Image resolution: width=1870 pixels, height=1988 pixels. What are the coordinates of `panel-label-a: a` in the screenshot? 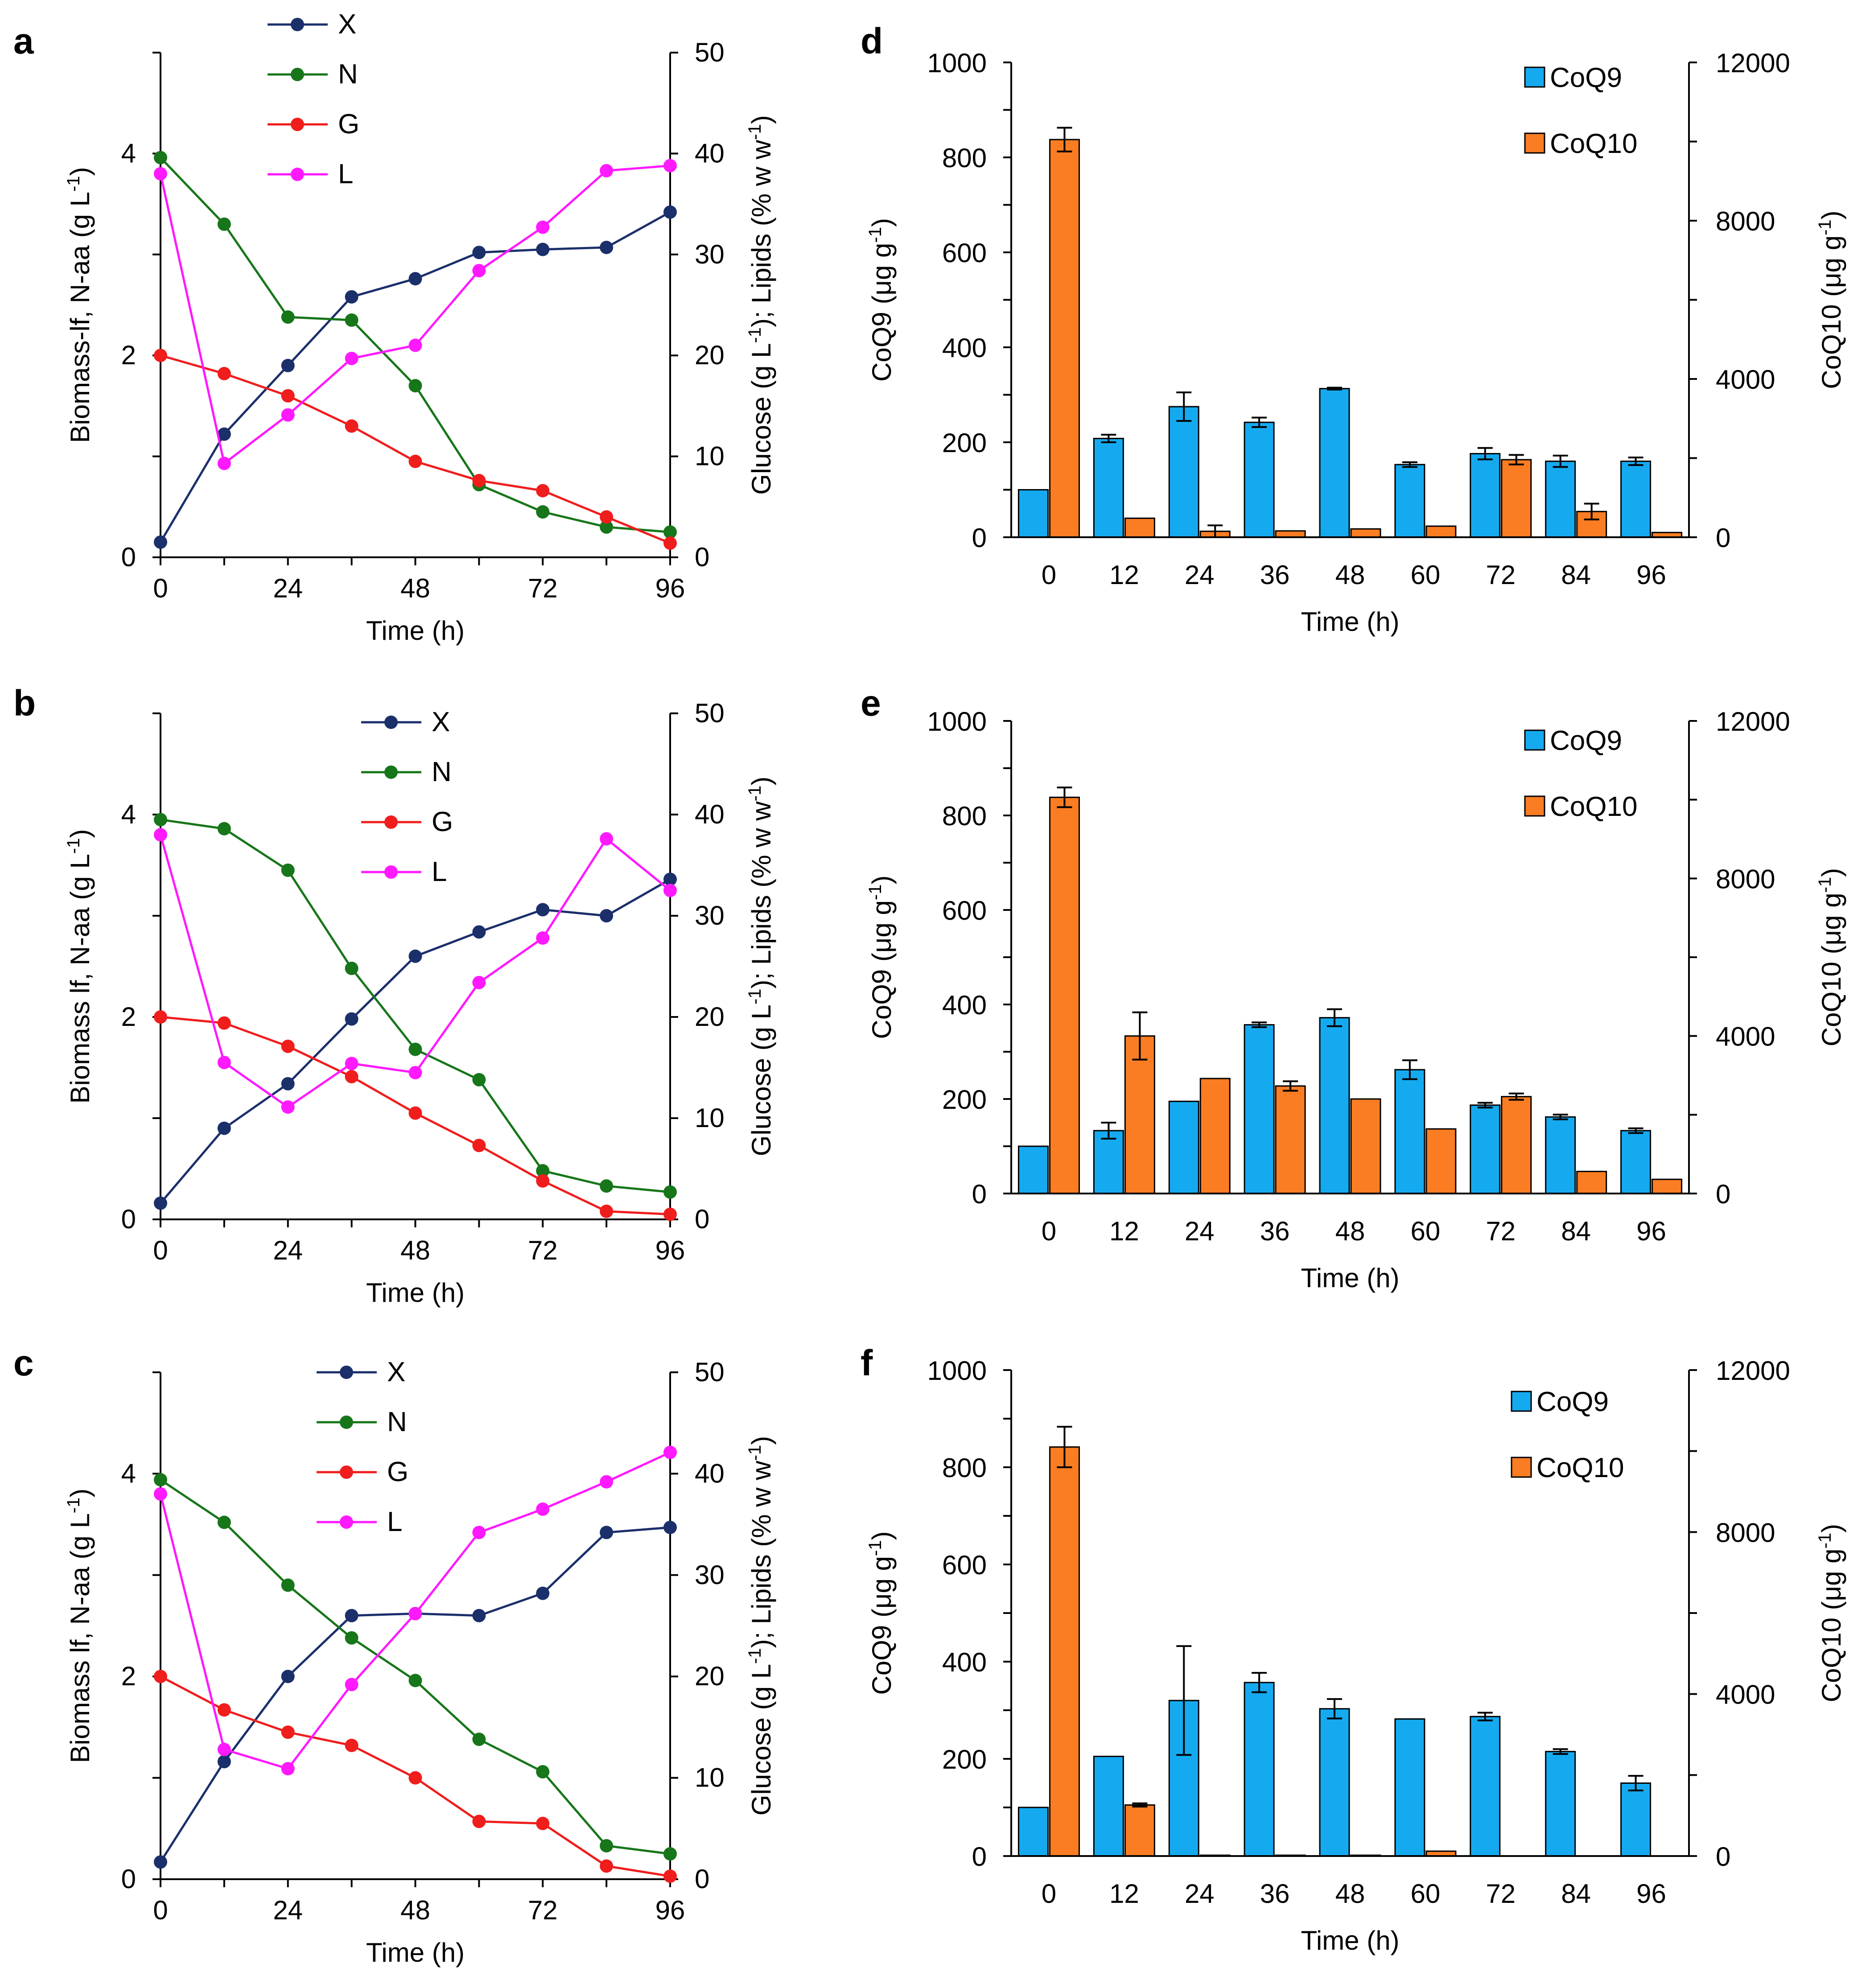 It's located at (23, 41).